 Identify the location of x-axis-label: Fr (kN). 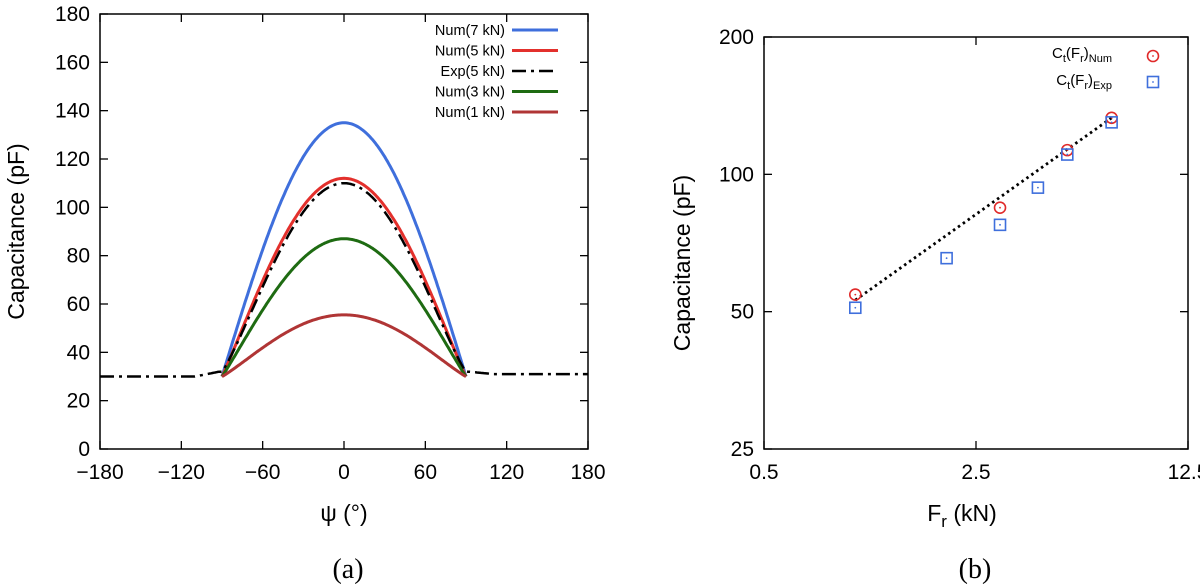
(962, 515).